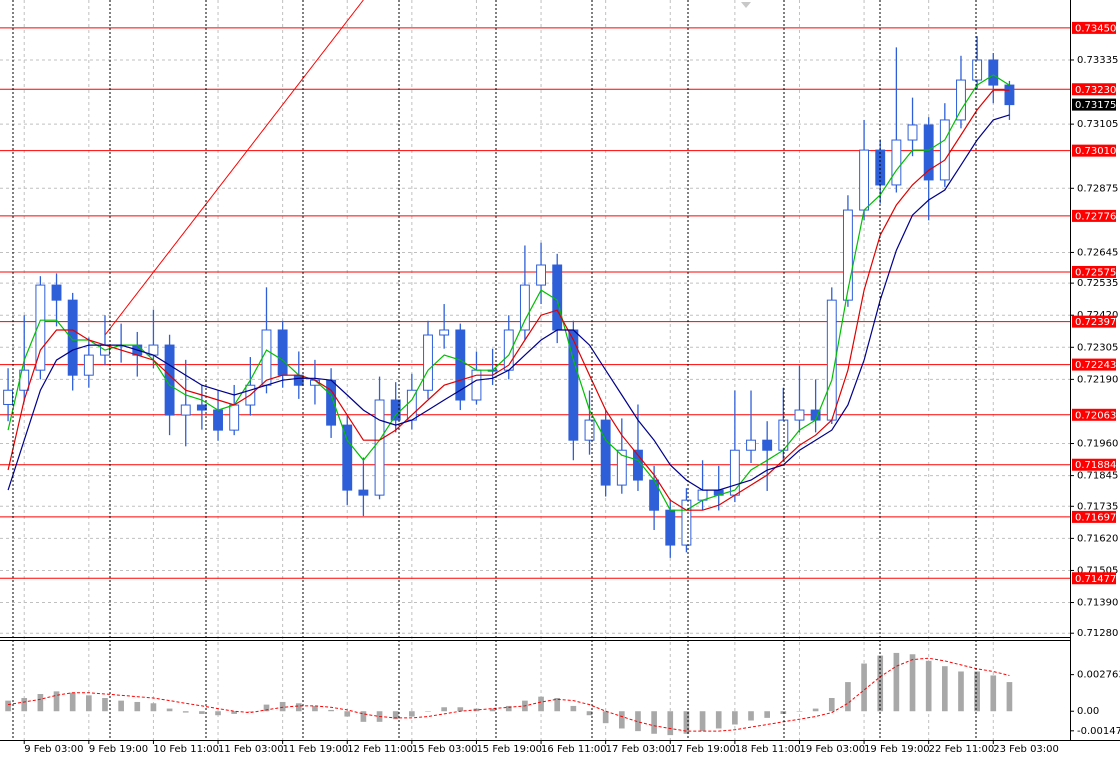  Describe the element at coordinates (1095, 105) in the screenshot. I see `current-price-label: 0.73175` at that location.